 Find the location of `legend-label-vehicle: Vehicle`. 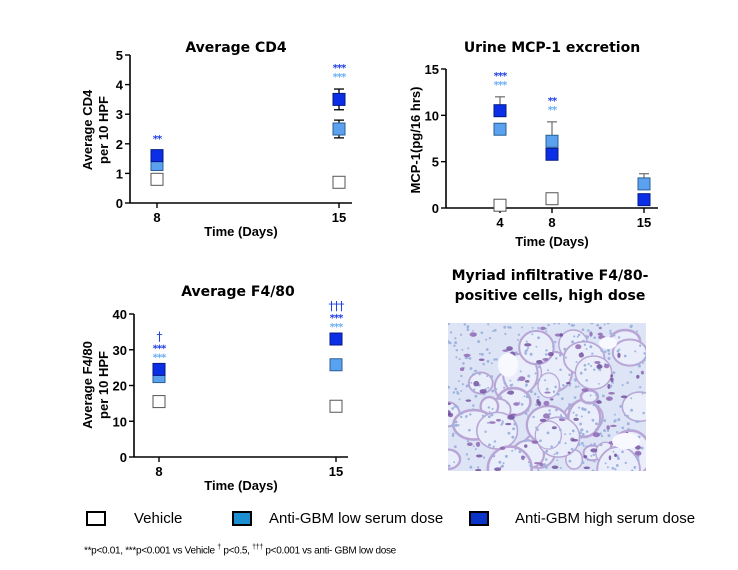

legend-label-vehicle: Vehicle is located at coordinates (158, 518).